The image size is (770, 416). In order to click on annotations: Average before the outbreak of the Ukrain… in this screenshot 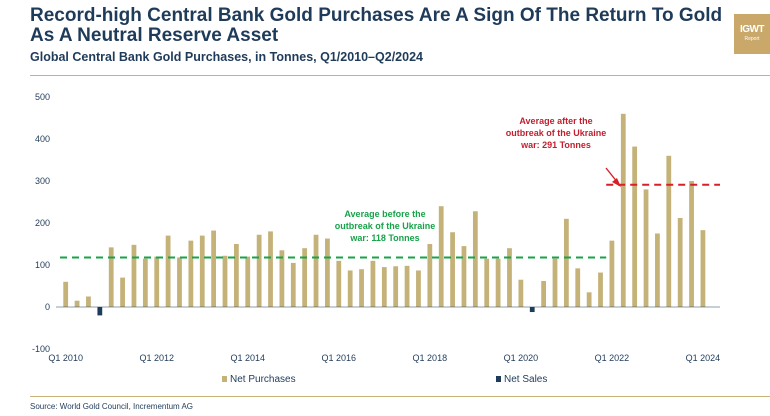, I will do `click(478, 179)`.